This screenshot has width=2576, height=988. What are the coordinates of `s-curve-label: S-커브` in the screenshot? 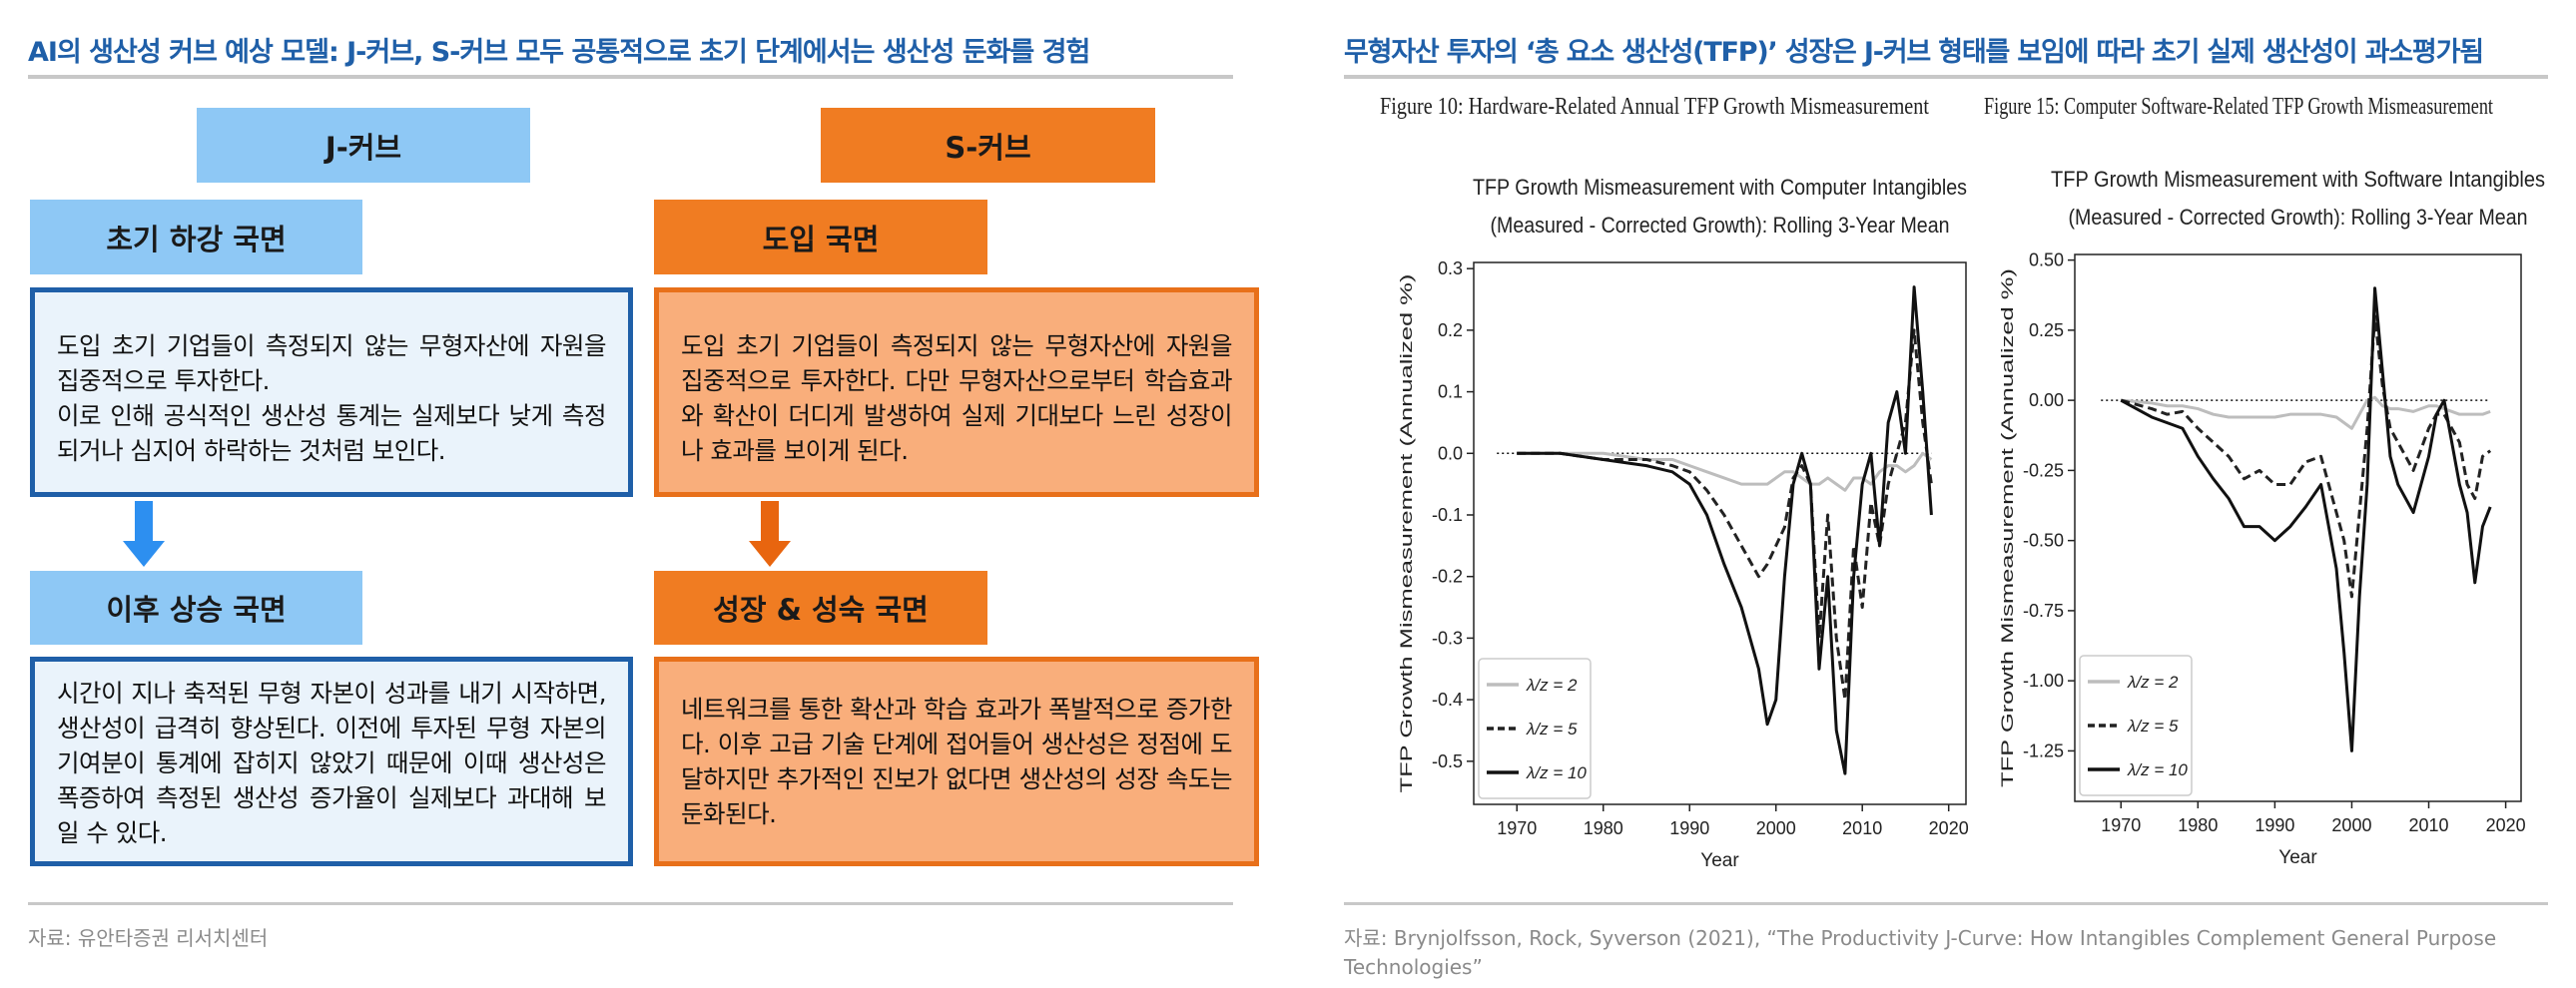 It's located at (988, 145).